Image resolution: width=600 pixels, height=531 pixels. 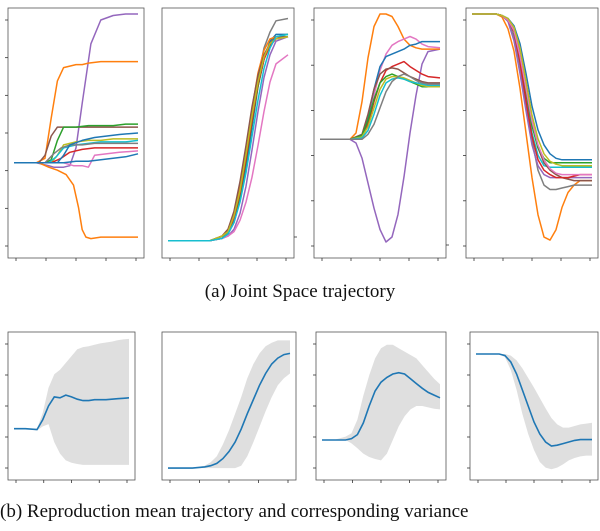 I want to click on chart-panel-b1, so click(x=70, y=407).